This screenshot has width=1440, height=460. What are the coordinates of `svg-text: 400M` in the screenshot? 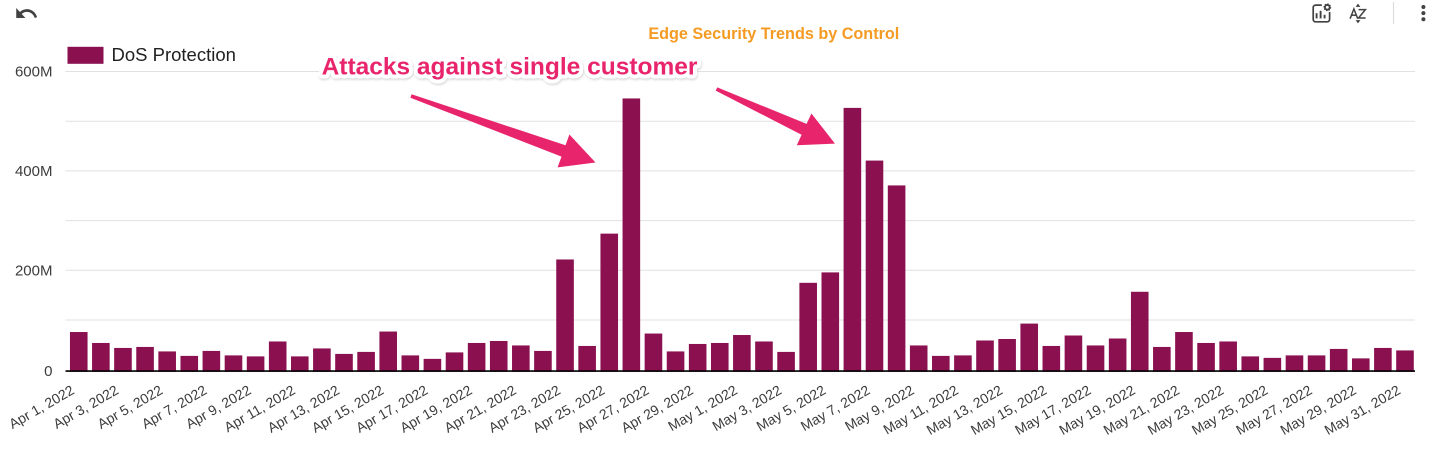 It's located at (34, 171).